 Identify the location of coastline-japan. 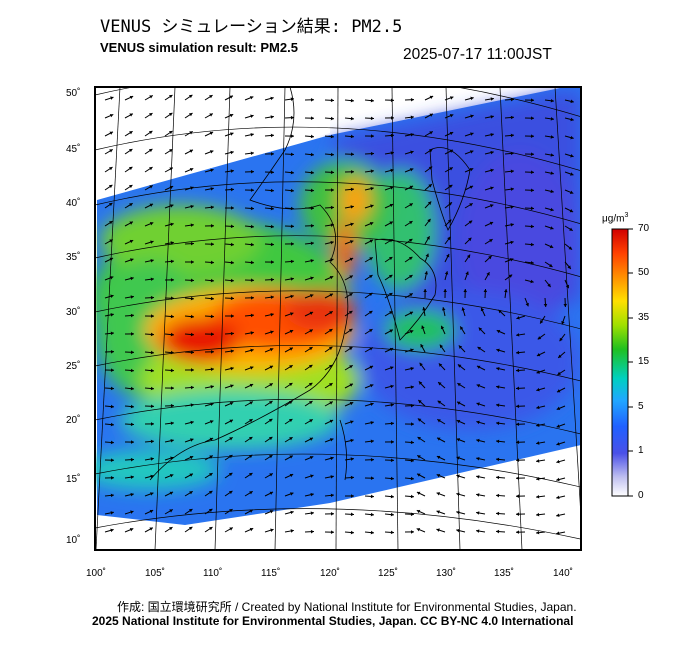
(405, 289).